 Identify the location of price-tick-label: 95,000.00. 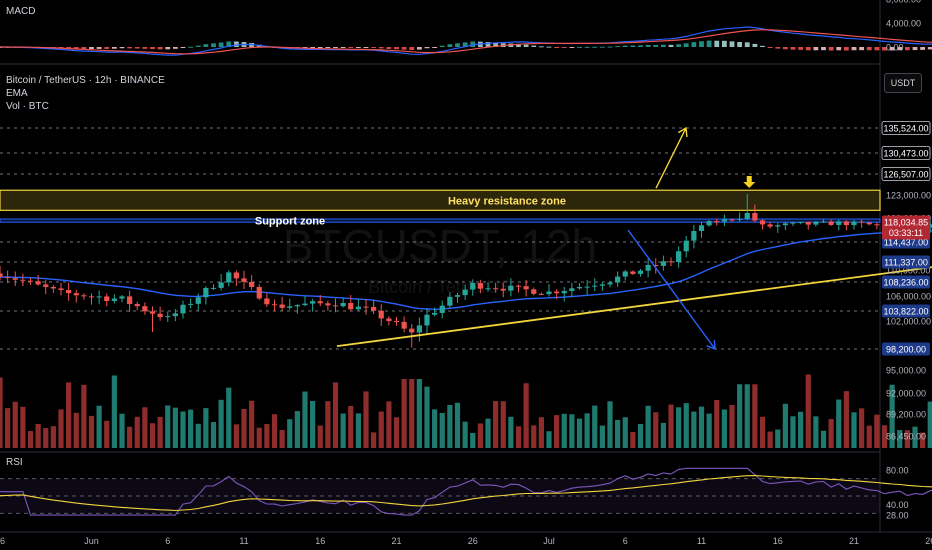
(906, 371).